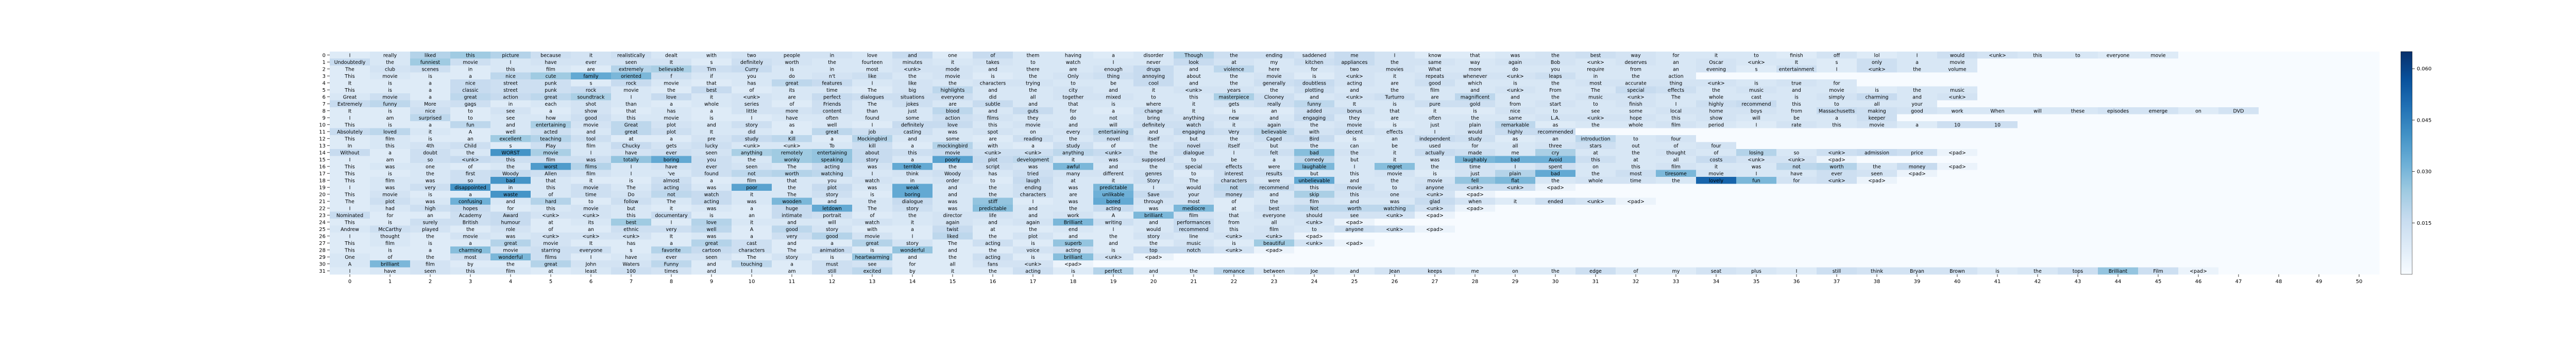  Describe the element at coordinates (792, 118) in the screenshot. I see `cell-token-label: have` at that location.